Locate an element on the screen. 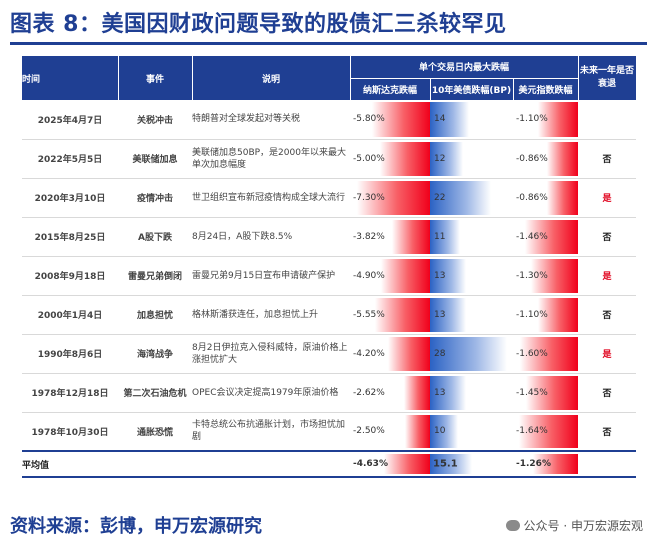  row-nasdaq-cell: -2.50% is located at coordinates (390, 432).